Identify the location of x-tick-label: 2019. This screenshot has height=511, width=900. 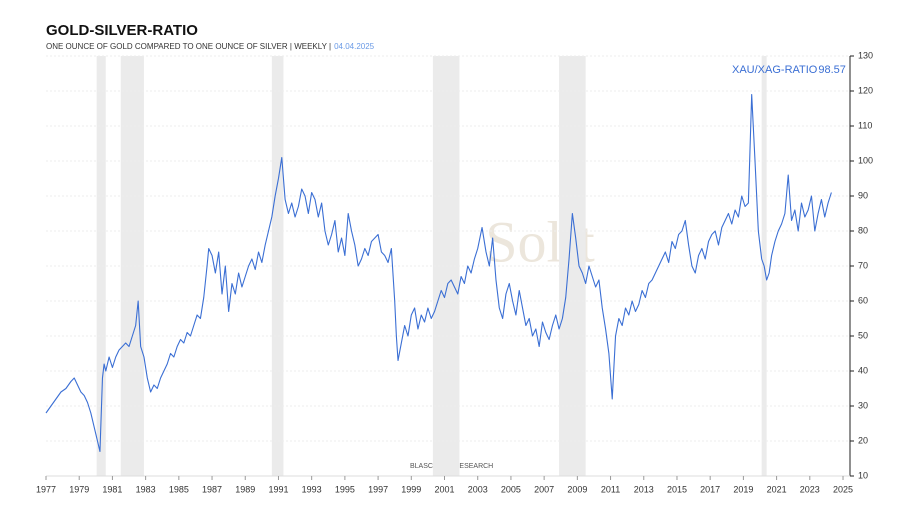
(743, 489).